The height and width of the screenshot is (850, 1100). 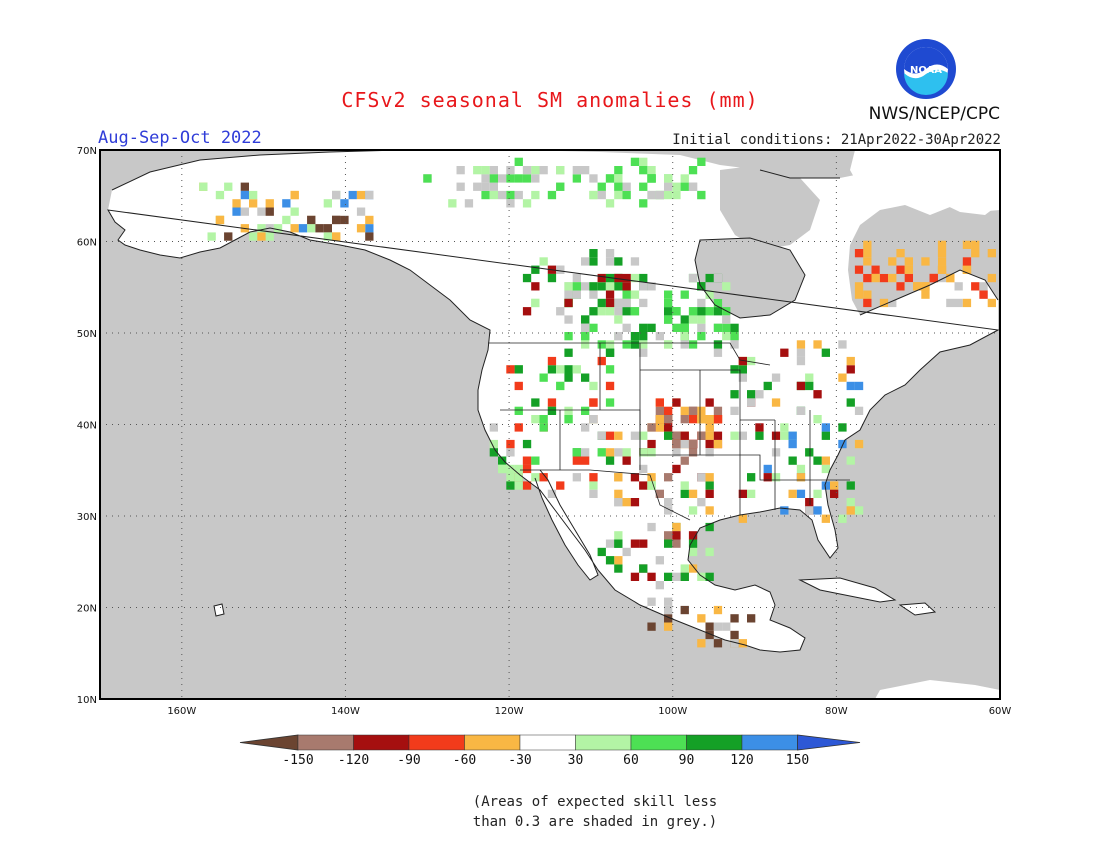 What do you see at coordinates (519, 760) in the screenshot?
I see `colorbar-tick-label: -30` at bounding box center [519, 760].